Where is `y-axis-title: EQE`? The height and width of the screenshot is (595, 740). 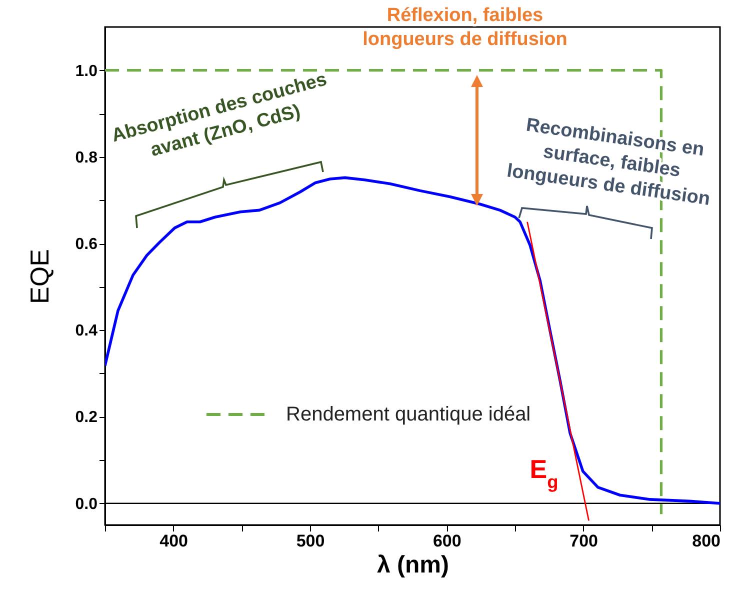 y-axis-title: EQE is located at coordinates (39, 276).